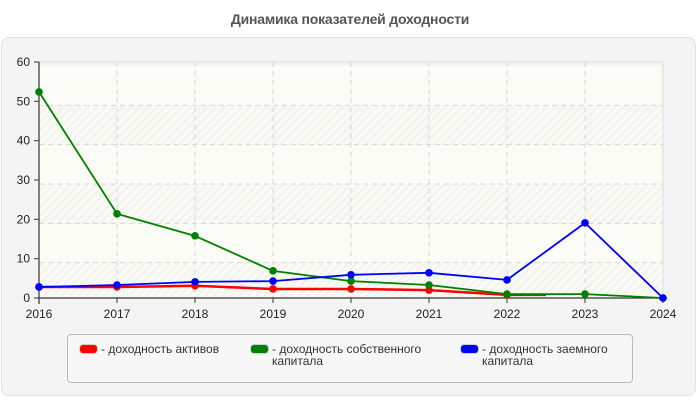 This screenshot has width=700, height=400. Describe the element at coordinates (347, 355) in the screenshot. I see `legend-label: - доходность собственного капитала` at that location.